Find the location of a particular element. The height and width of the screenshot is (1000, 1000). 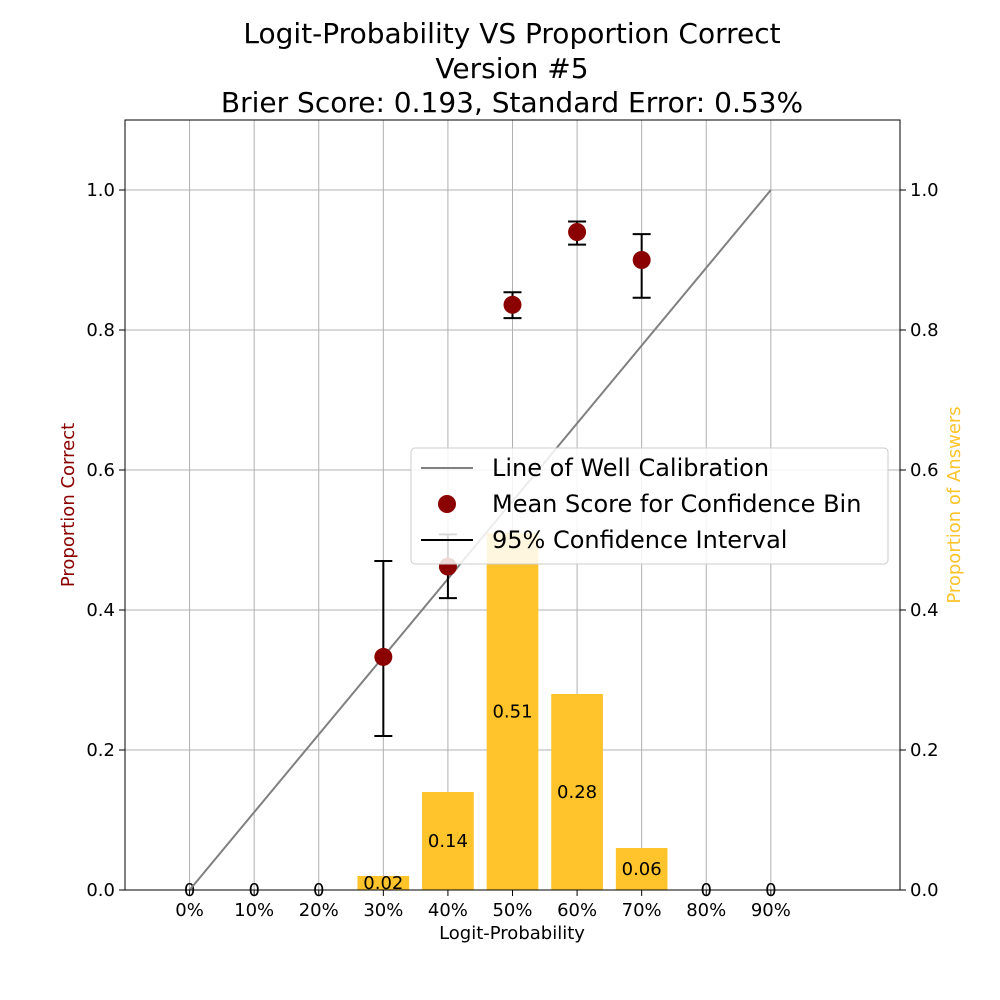

x-tick-label-90%: 90% is located at coordinates (771, 910).